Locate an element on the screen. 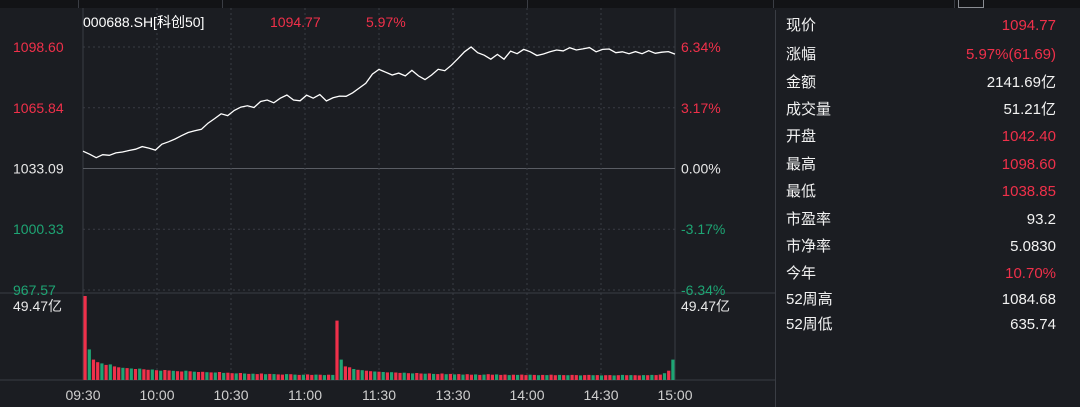 The height and width of the screenshot is (407, 1080). quote-value: 5.0830 is located at coordinates (1033, 246).